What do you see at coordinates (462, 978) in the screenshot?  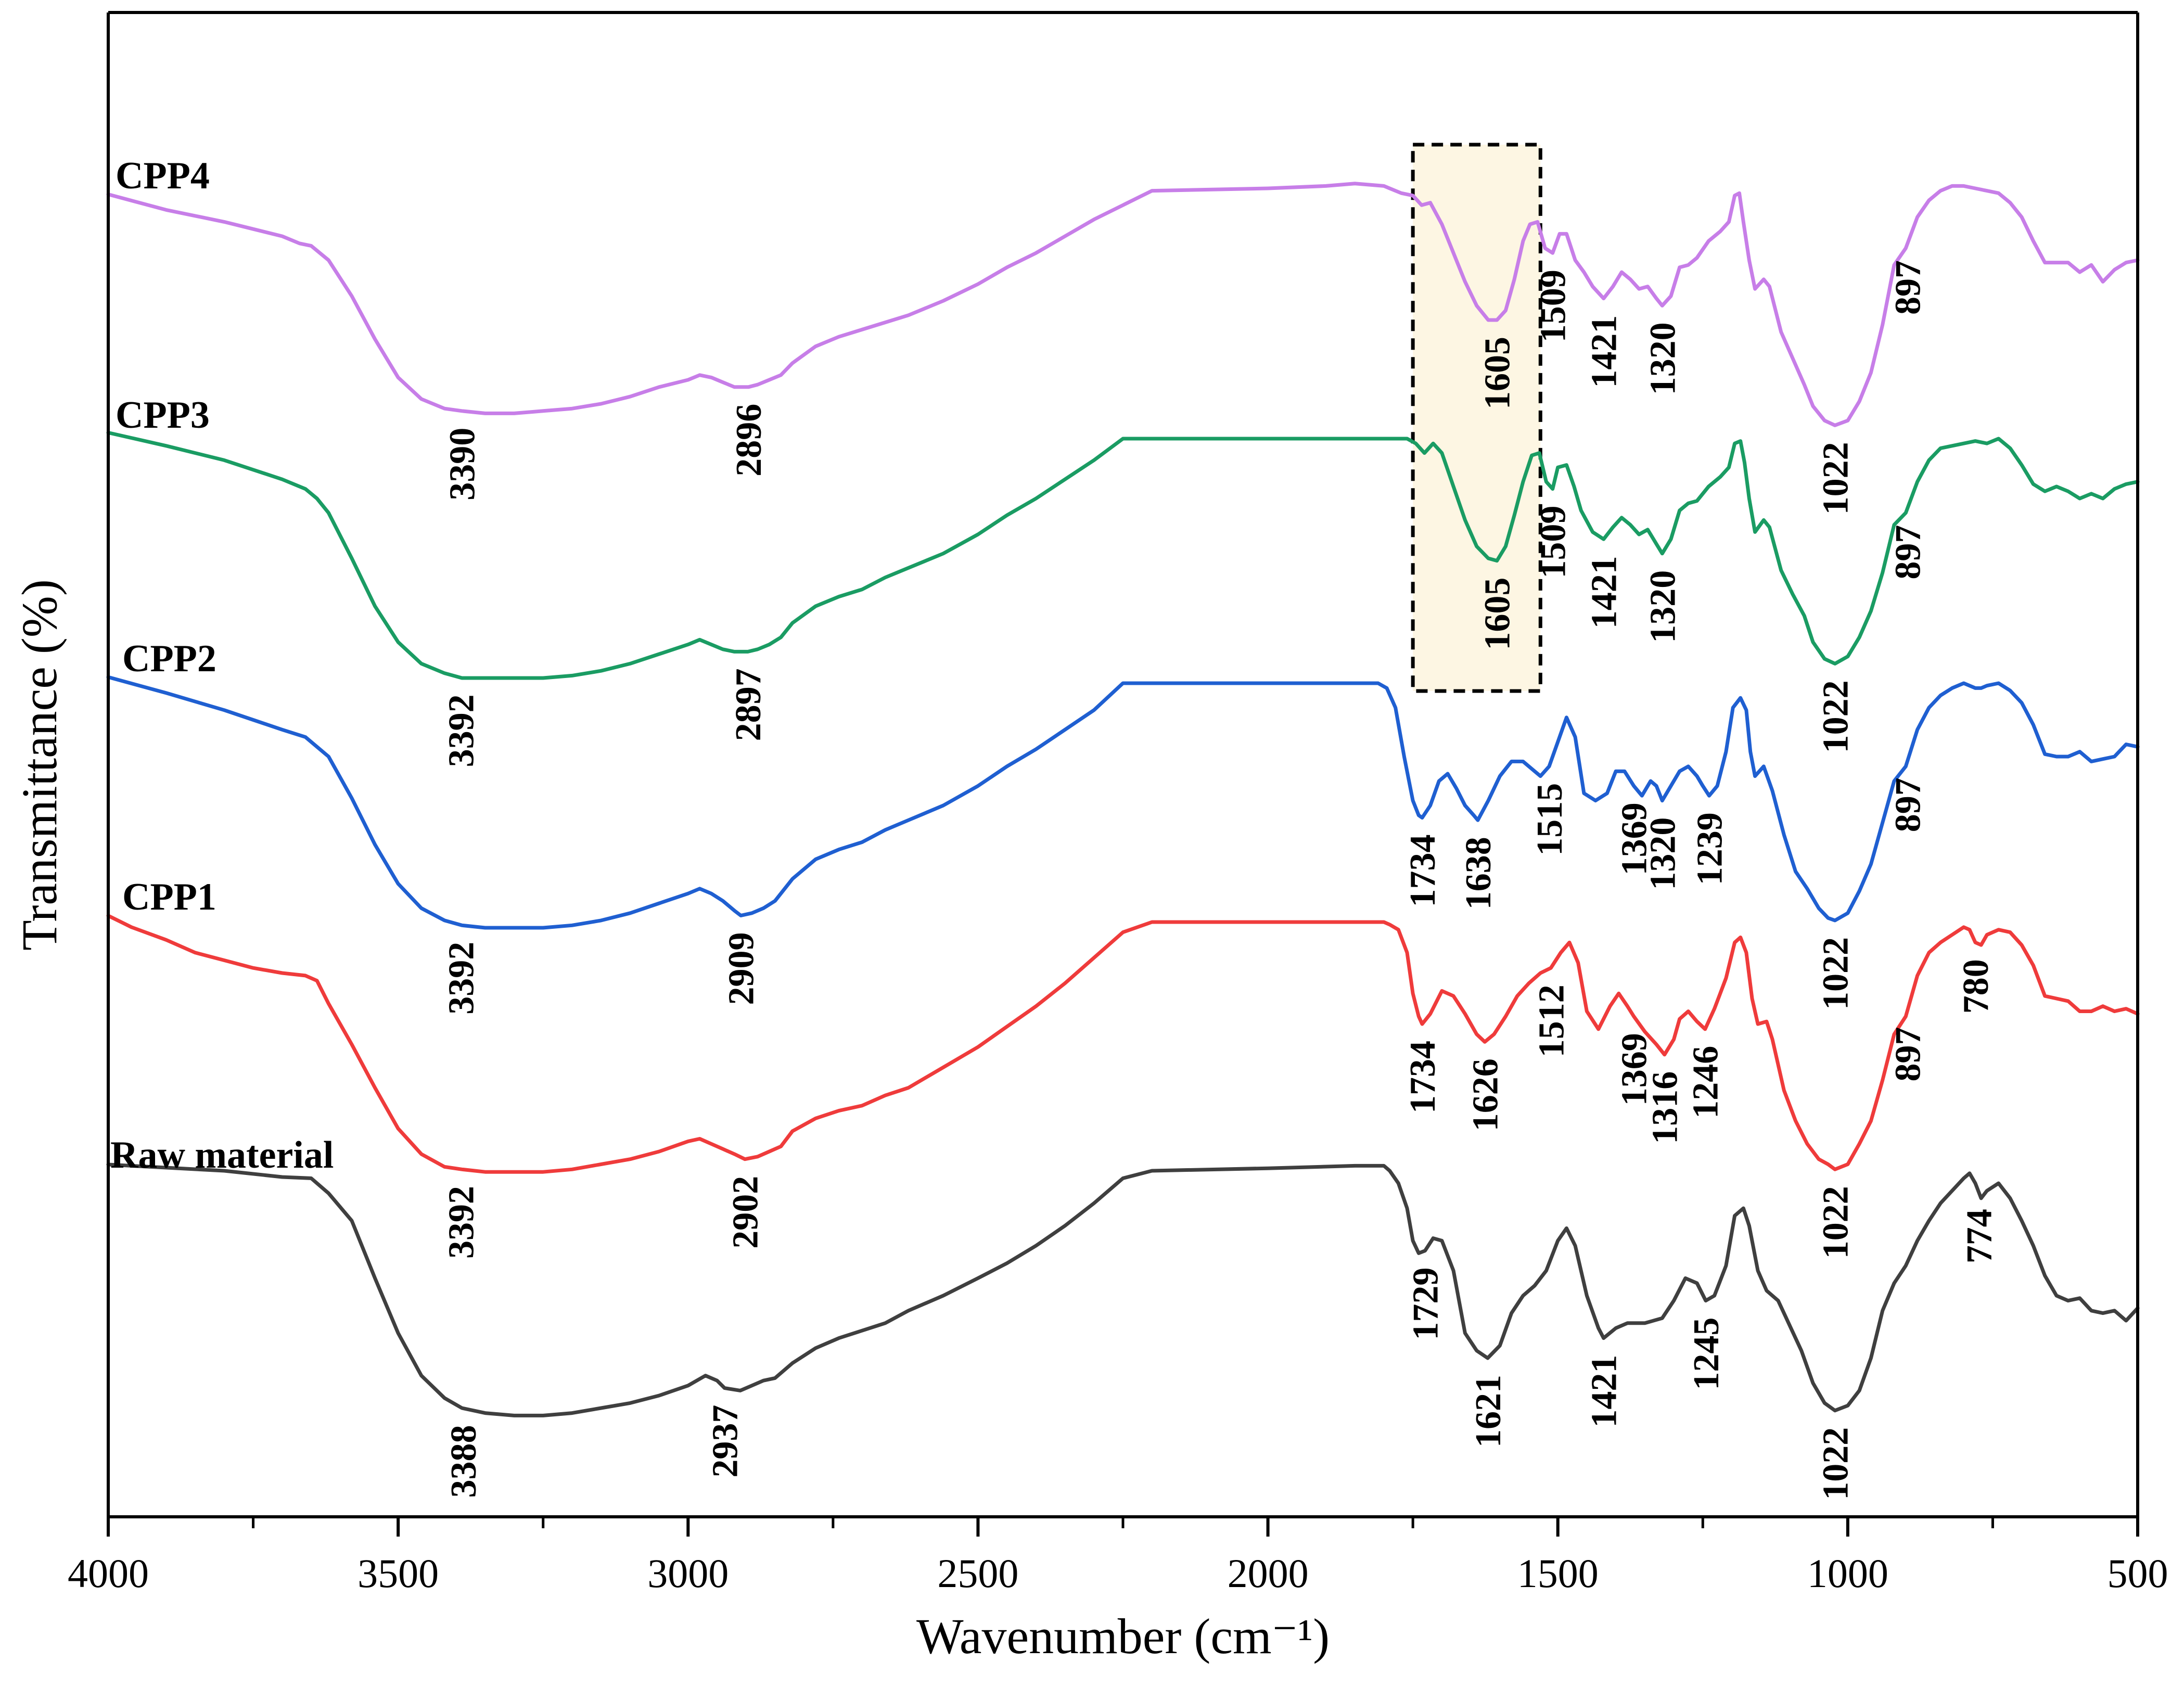 I see `peak-label-cpp2-3392: 3392` at bounding box center [462, 978].